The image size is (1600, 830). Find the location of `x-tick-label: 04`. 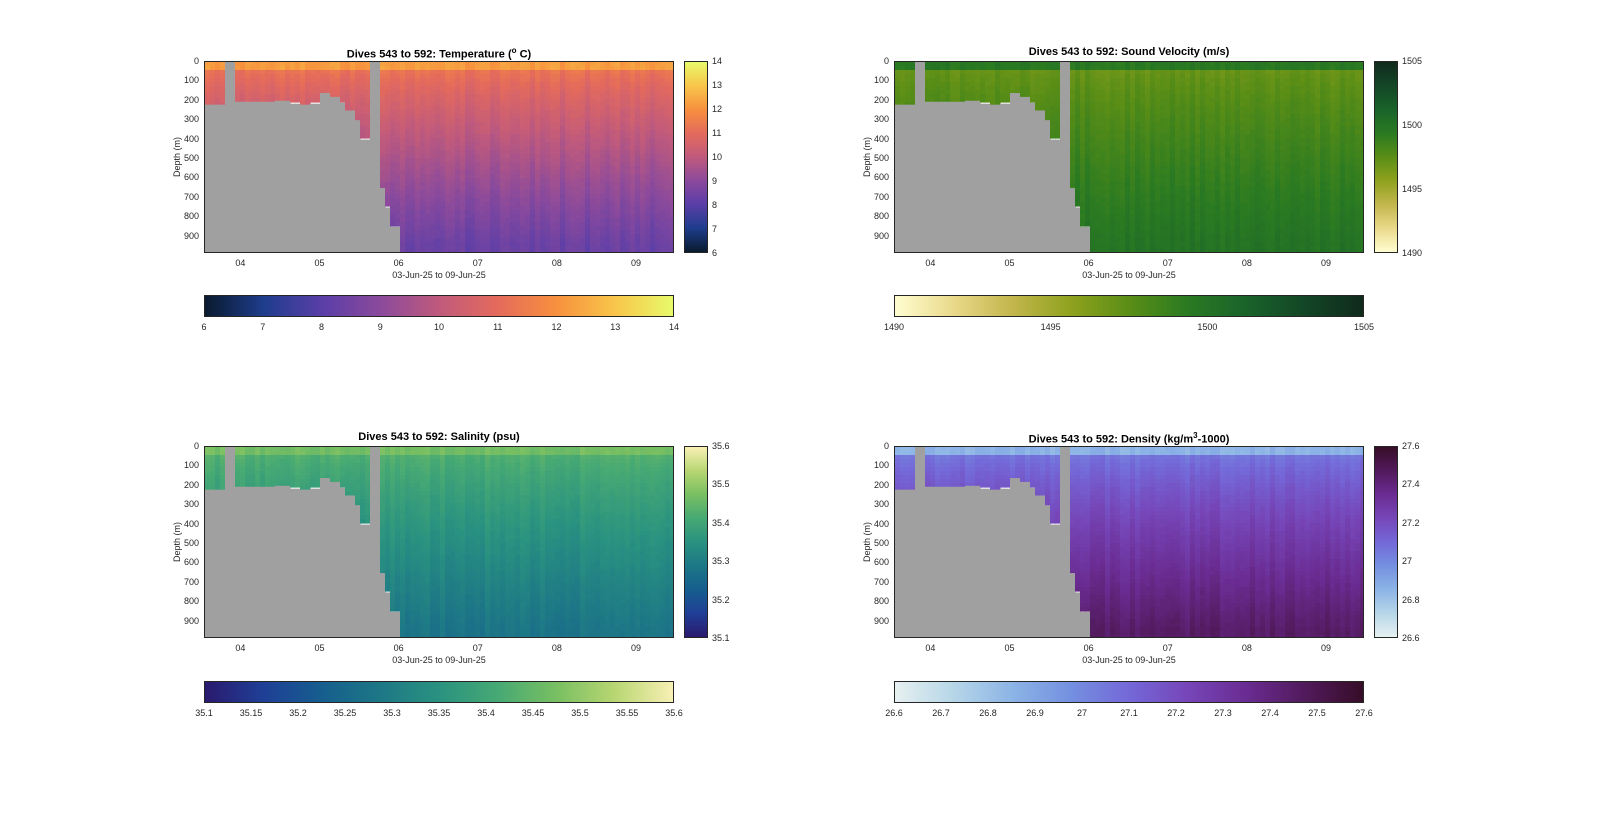

x-tick-label: 04 is located at coordinates (930, 648).